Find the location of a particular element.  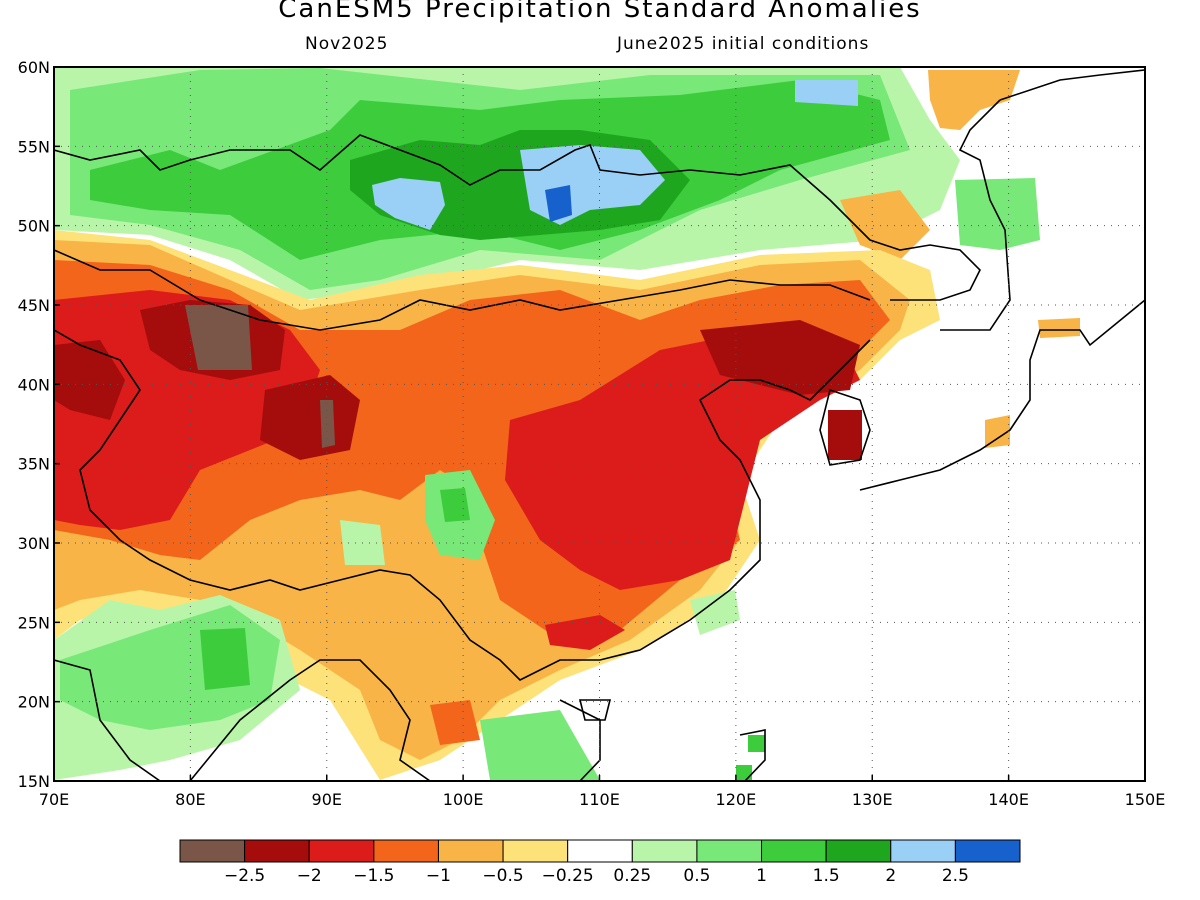

lat-tick-label: 40N is located at coordinates (34, 384).